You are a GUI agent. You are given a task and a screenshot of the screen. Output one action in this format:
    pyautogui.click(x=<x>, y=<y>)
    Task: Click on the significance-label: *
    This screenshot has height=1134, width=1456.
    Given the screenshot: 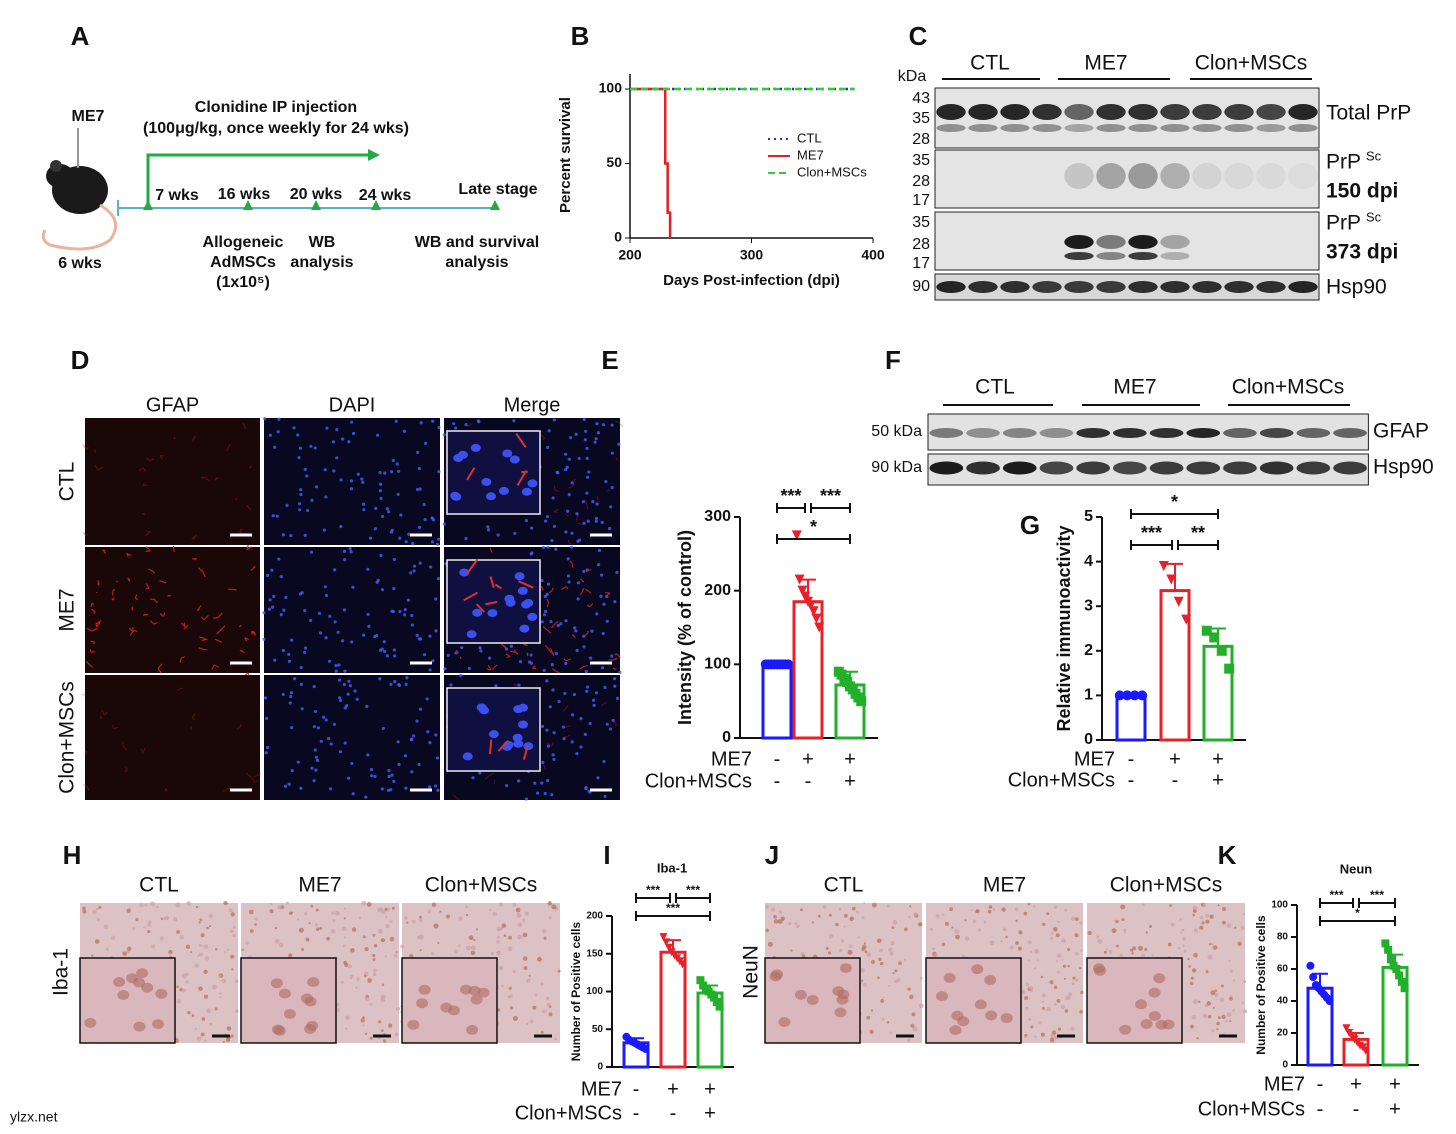 What is the action you would take?
    pyautogui.click(x=1174, y=502)
    